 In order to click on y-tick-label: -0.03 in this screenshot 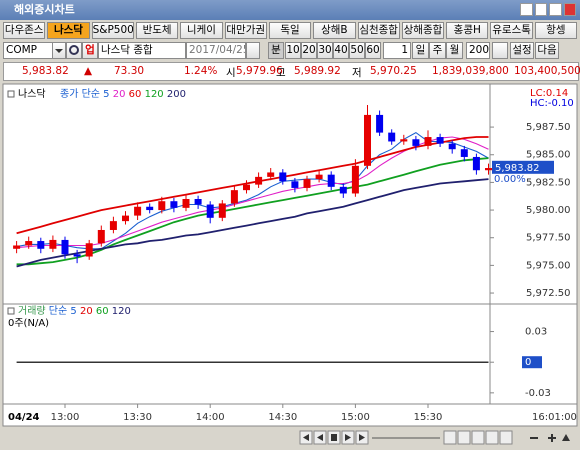, I will do `click(538, 393)`.